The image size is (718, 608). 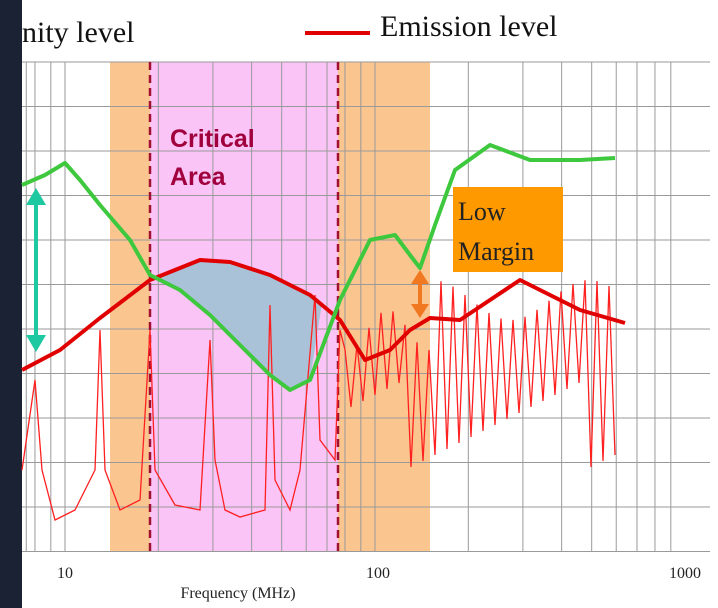 What do you see at coordinates (468, 26) in the screenshot?
I see `legend-label: Emission level` at bounding box center [468, 26].